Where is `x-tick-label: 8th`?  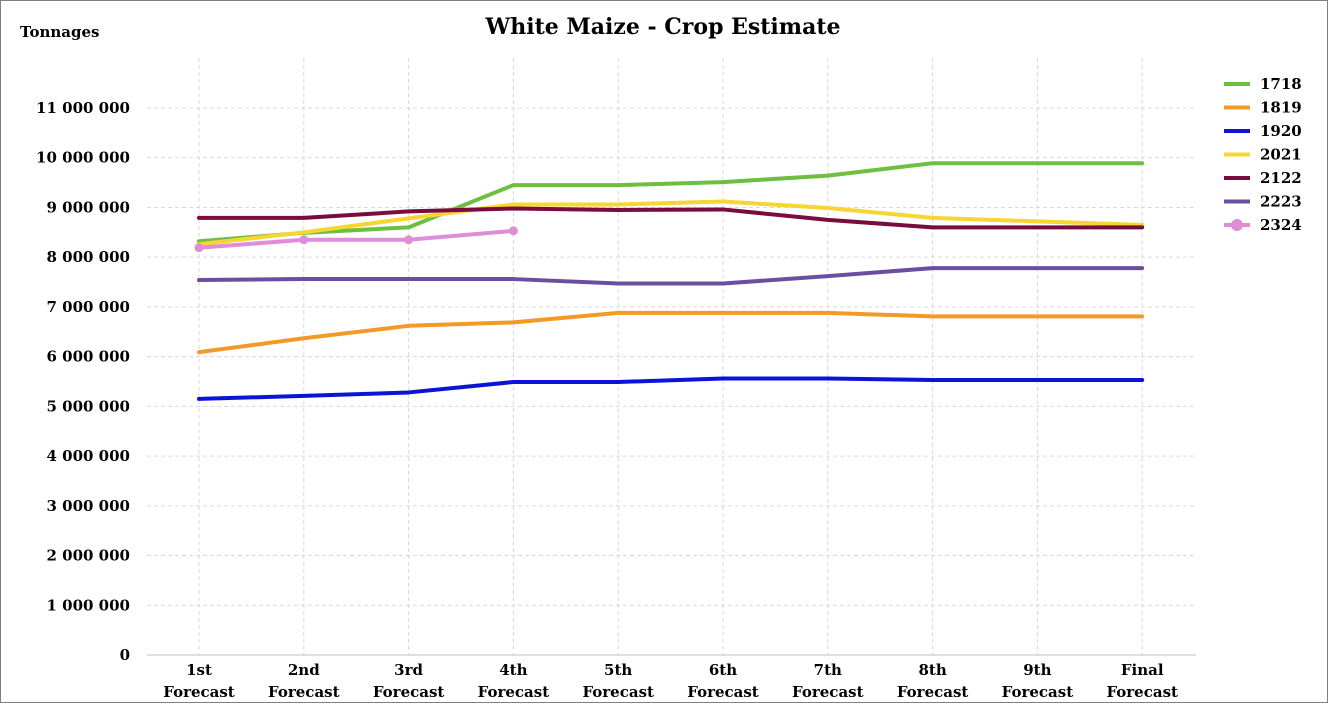
x-tick-label: 8th is located at coordinates (932, 670).